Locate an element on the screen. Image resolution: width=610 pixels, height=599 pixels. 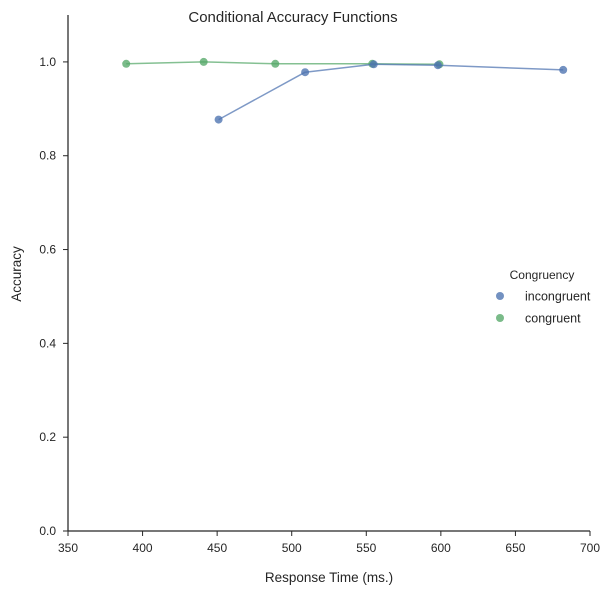
legend-label-congruent: congruent is located at coordinates (553, 319).